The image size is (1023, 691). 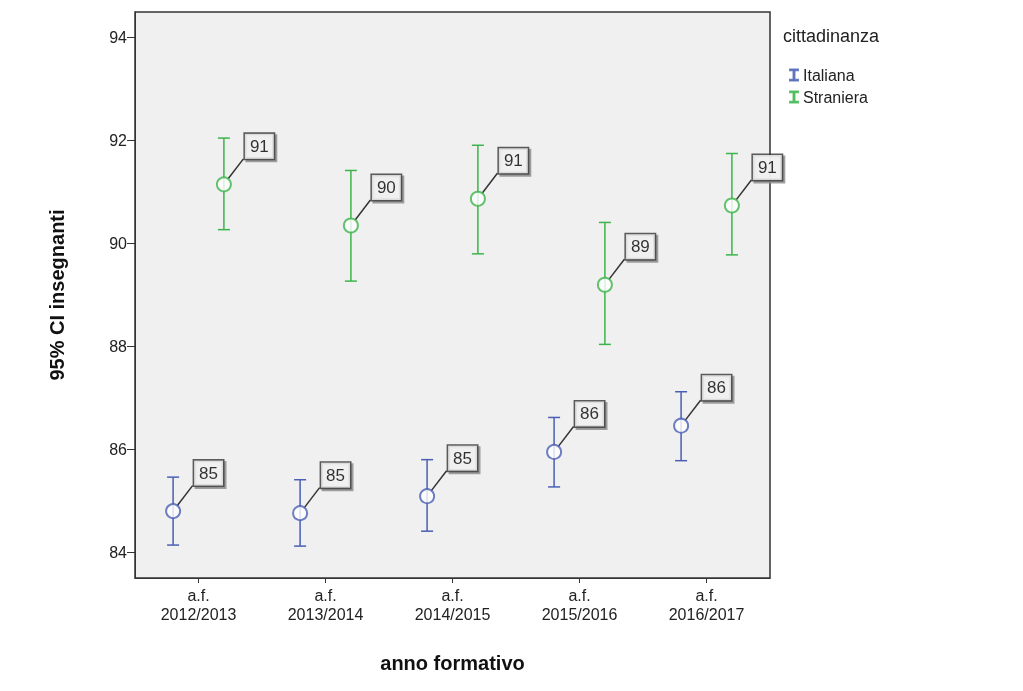 I want to click on y-tick-label: 86, so click(x=118, y=449).